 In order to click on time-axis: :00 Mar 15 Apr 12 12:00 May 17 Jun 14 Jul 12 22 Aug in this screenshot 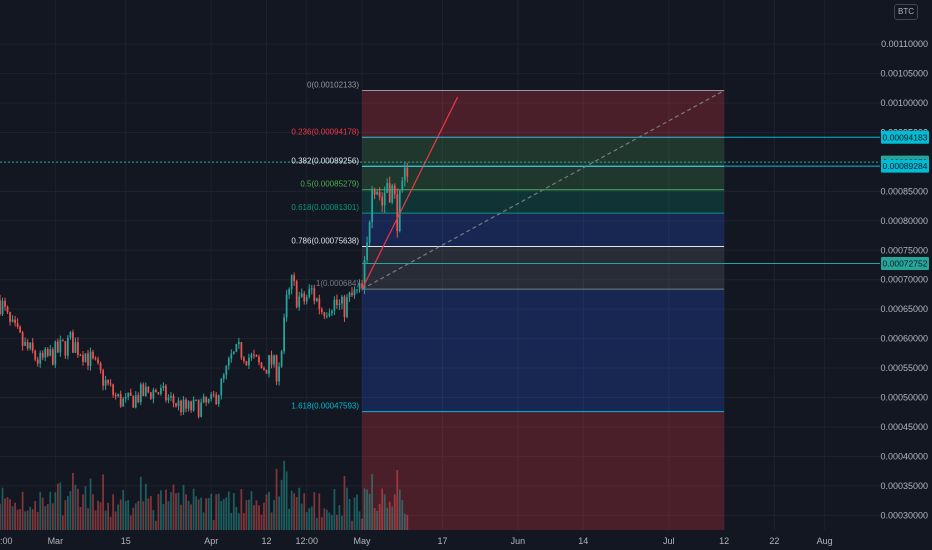, I will do `click(416, 541)`.